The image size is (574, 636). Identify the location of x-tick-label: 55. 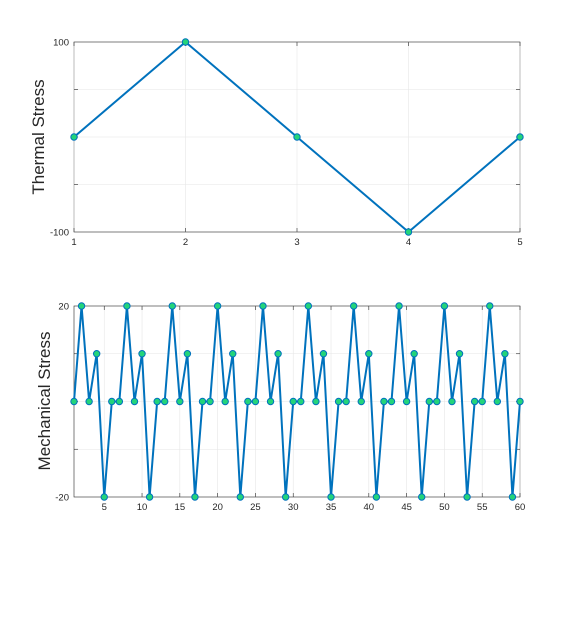
(482, 507).